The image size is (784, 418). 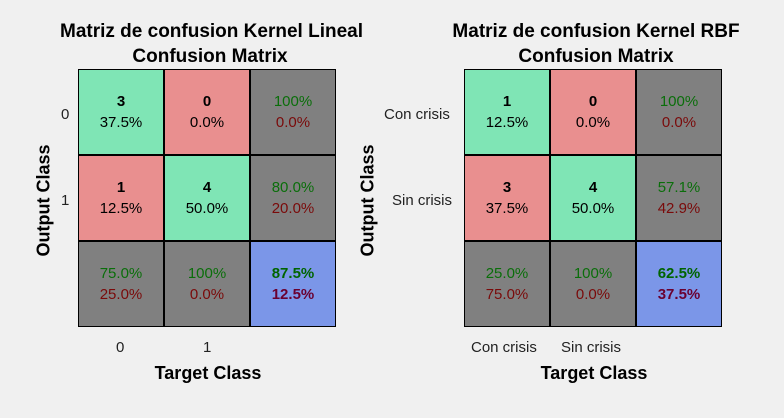 I want to click on cell-correct-percent: 87.5%, so click(x=293, y=273).